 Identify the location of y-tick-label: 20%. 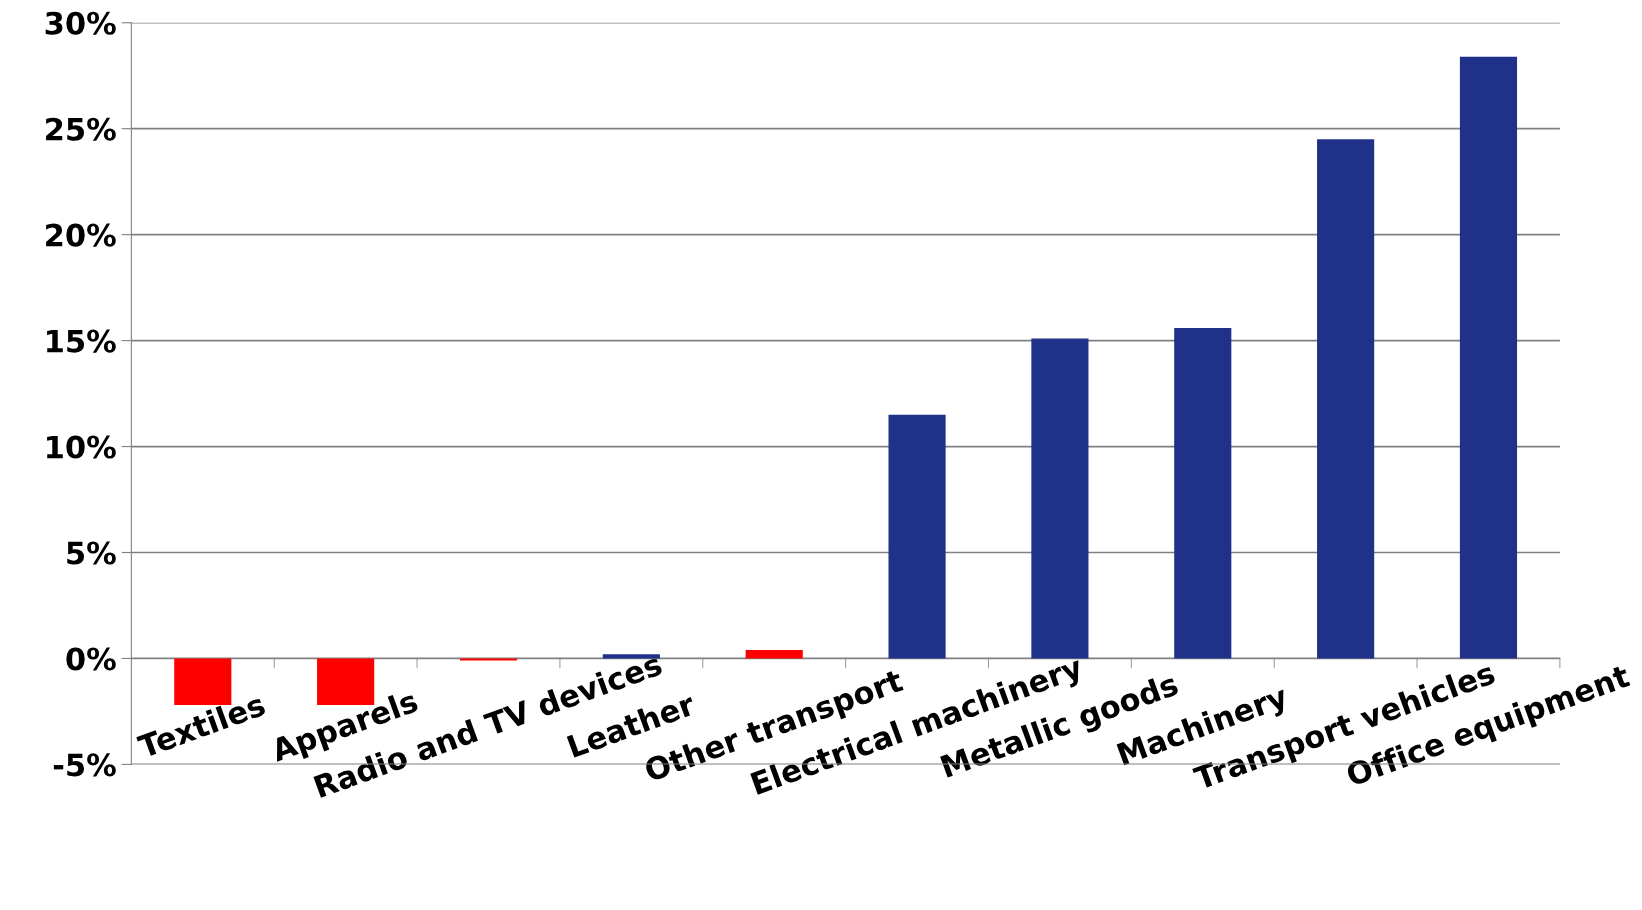
(81, 235).